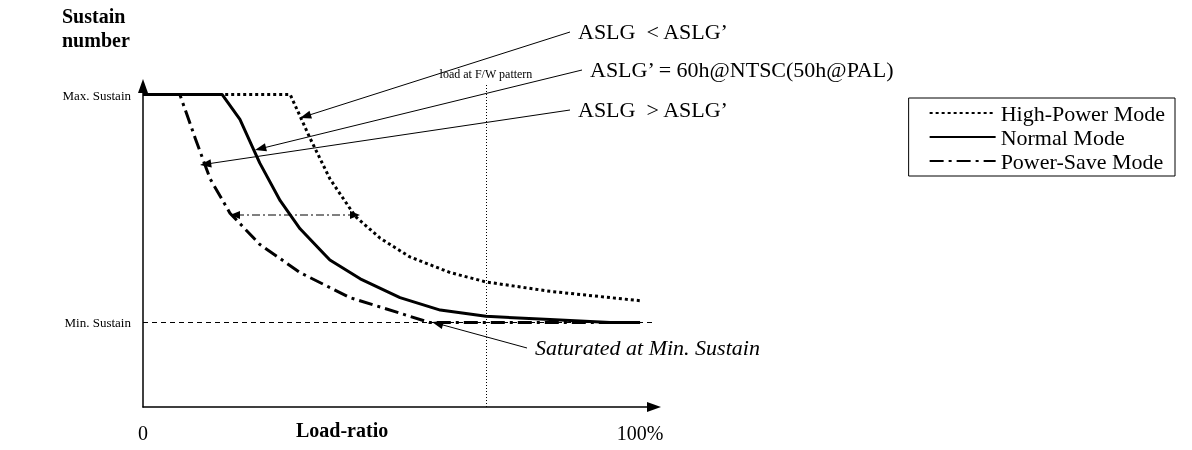 The width and height of the screenshot is (1192, 450). I want to click on y-axis-title: Sustain number, so click(96, 28).